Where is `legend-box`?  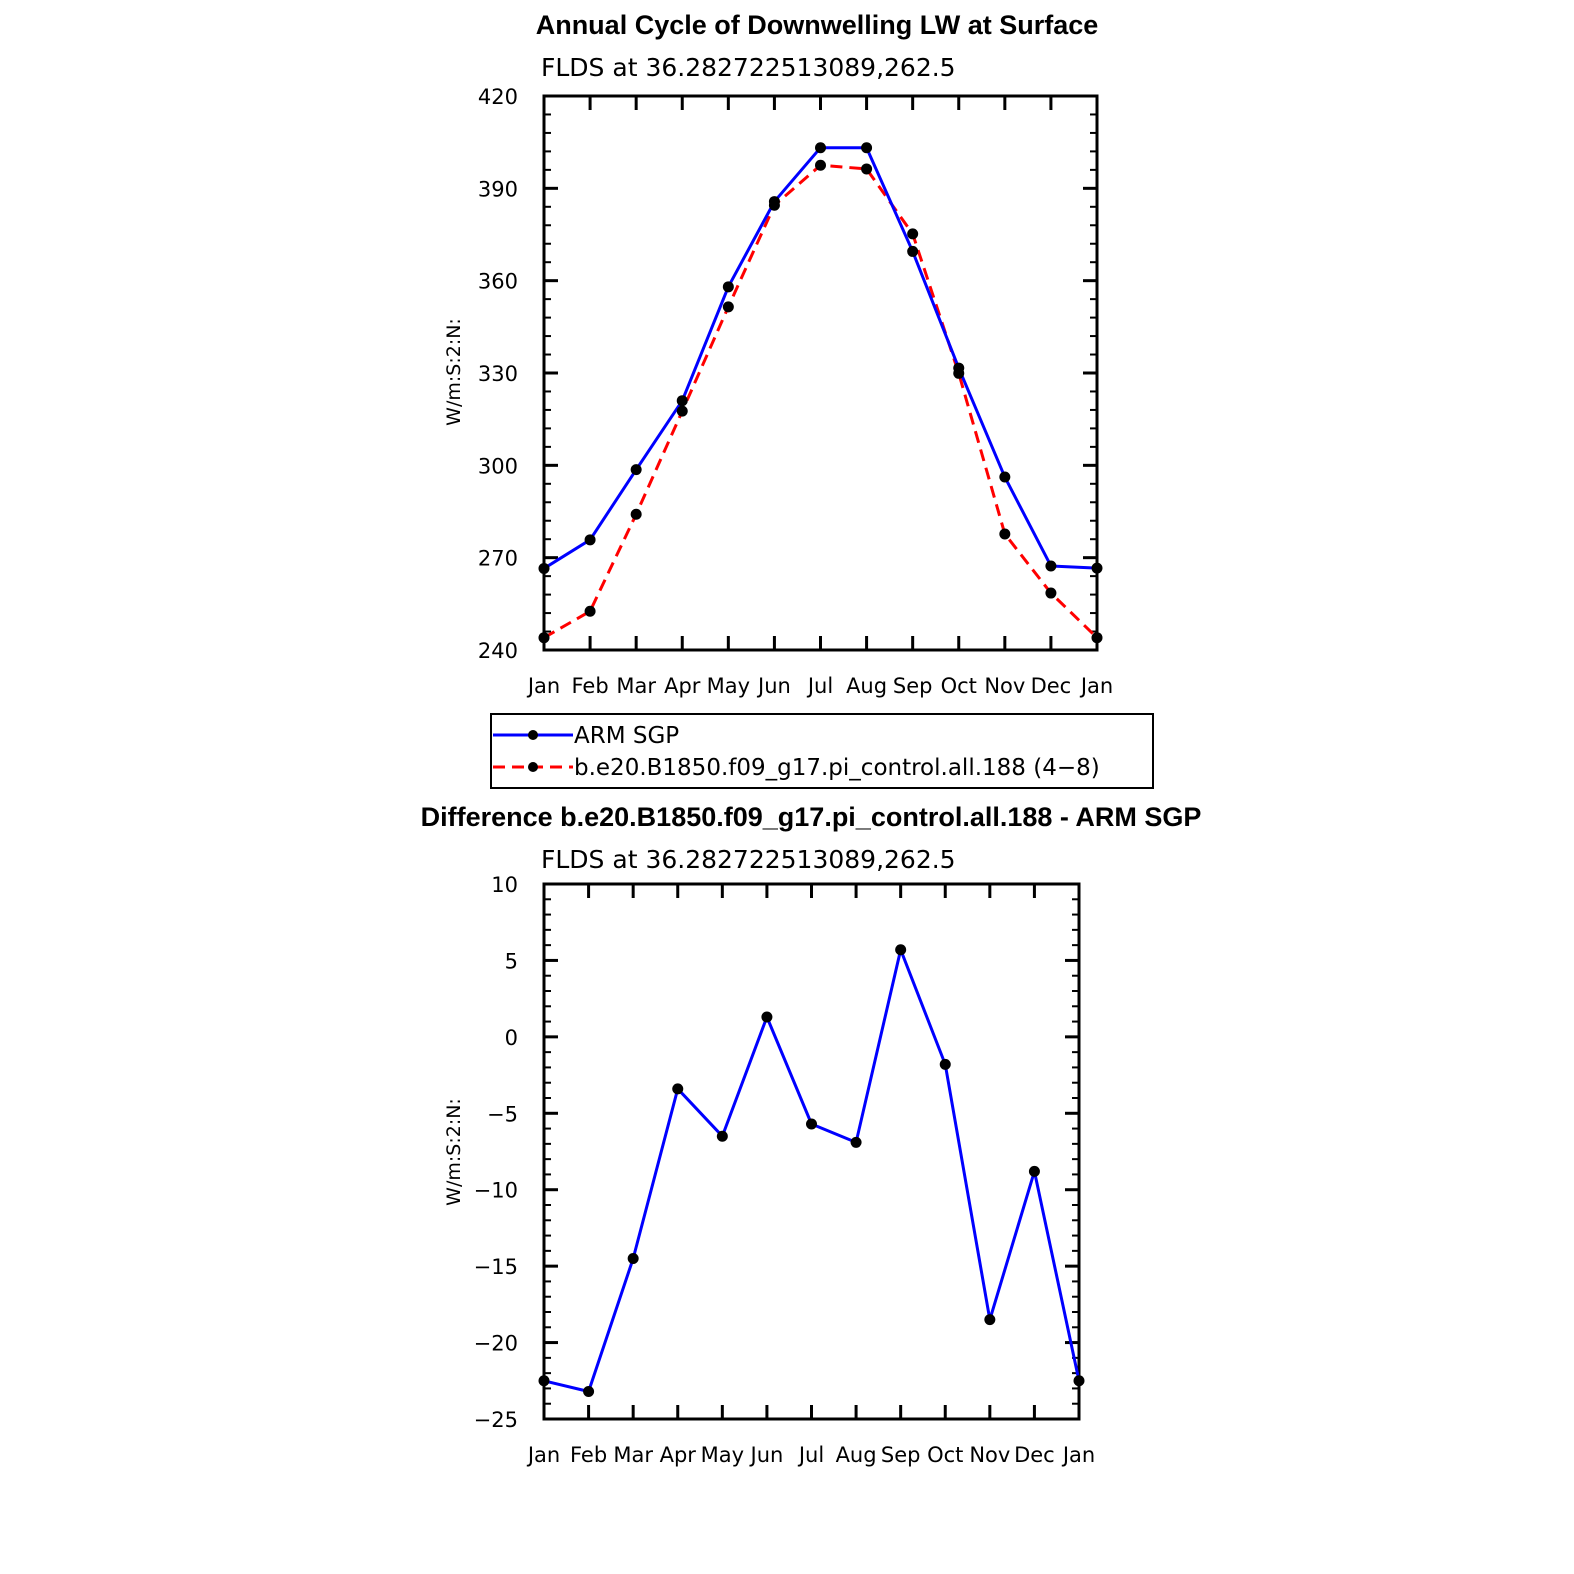 legend-box is located at coordinates (822, 751).